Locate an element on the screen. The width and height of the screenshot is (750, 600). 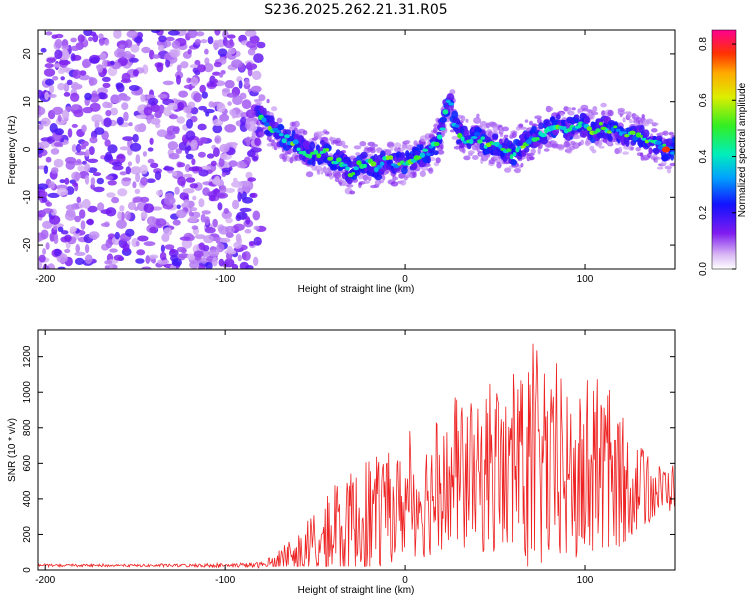
snr-x-label: Height of straight line (km) is located at coordinates (356, 590).